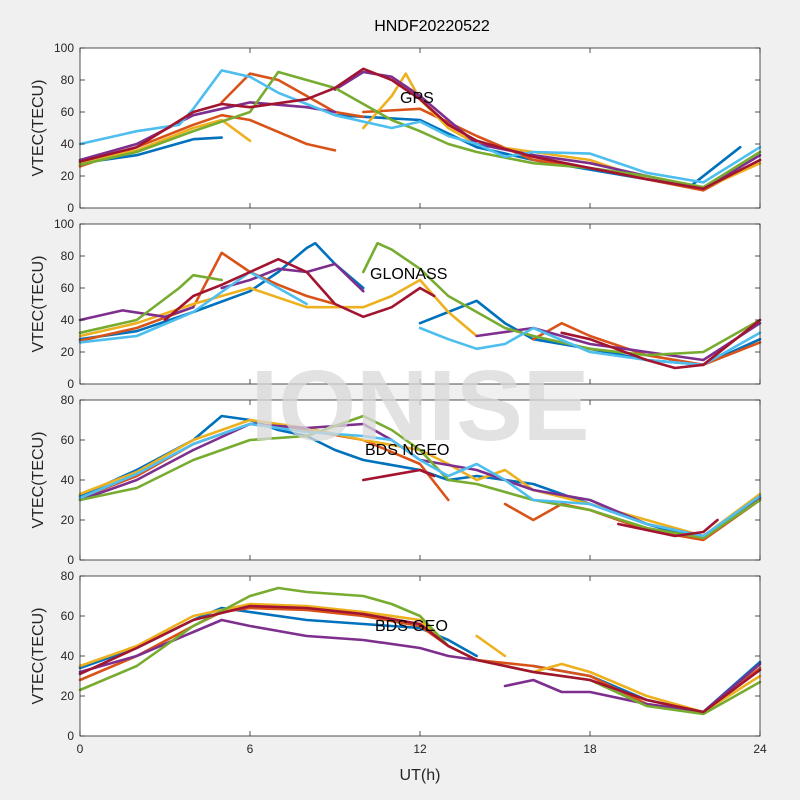 This screenshot has height=800, width=800. What do you see at coordinates (420, 775) in the screenshot?
I see `x-axis-label: UT(h)` at bounding box center [420, 775].